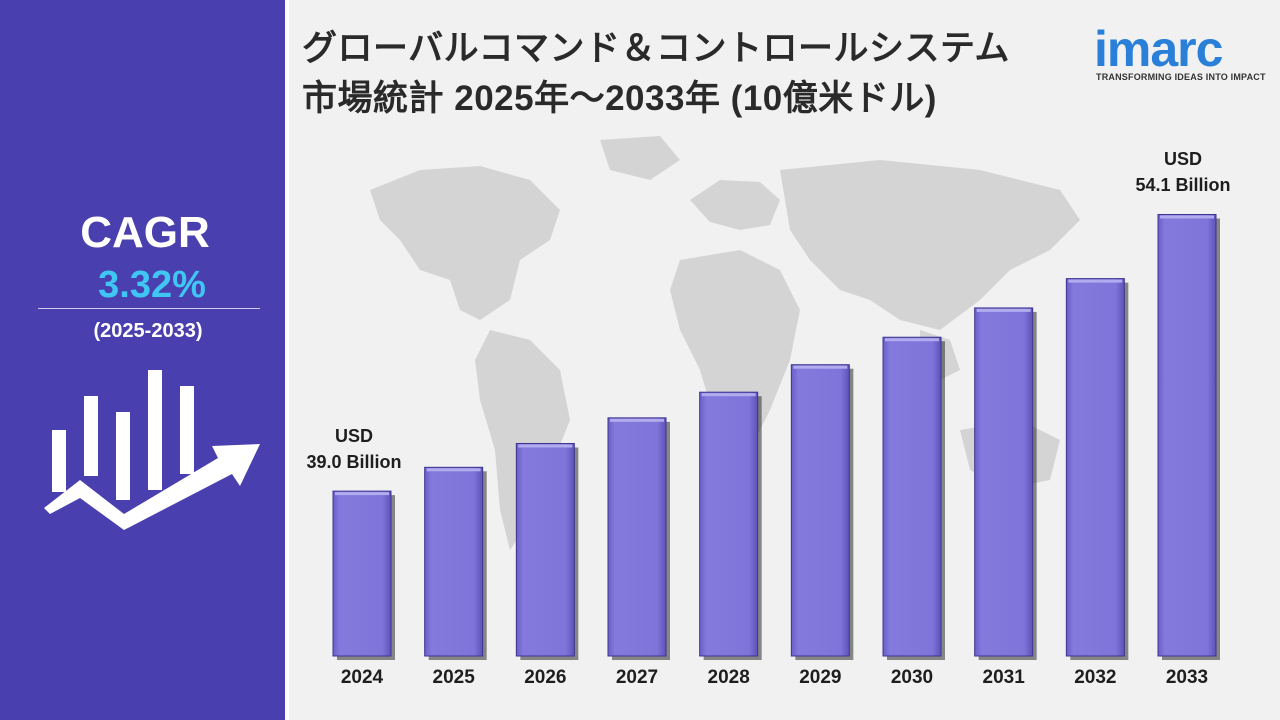  I want to click on imarc-logo: imarc TRANSFORMING IDEAS INTO IMPACT, so click(1180, 48).